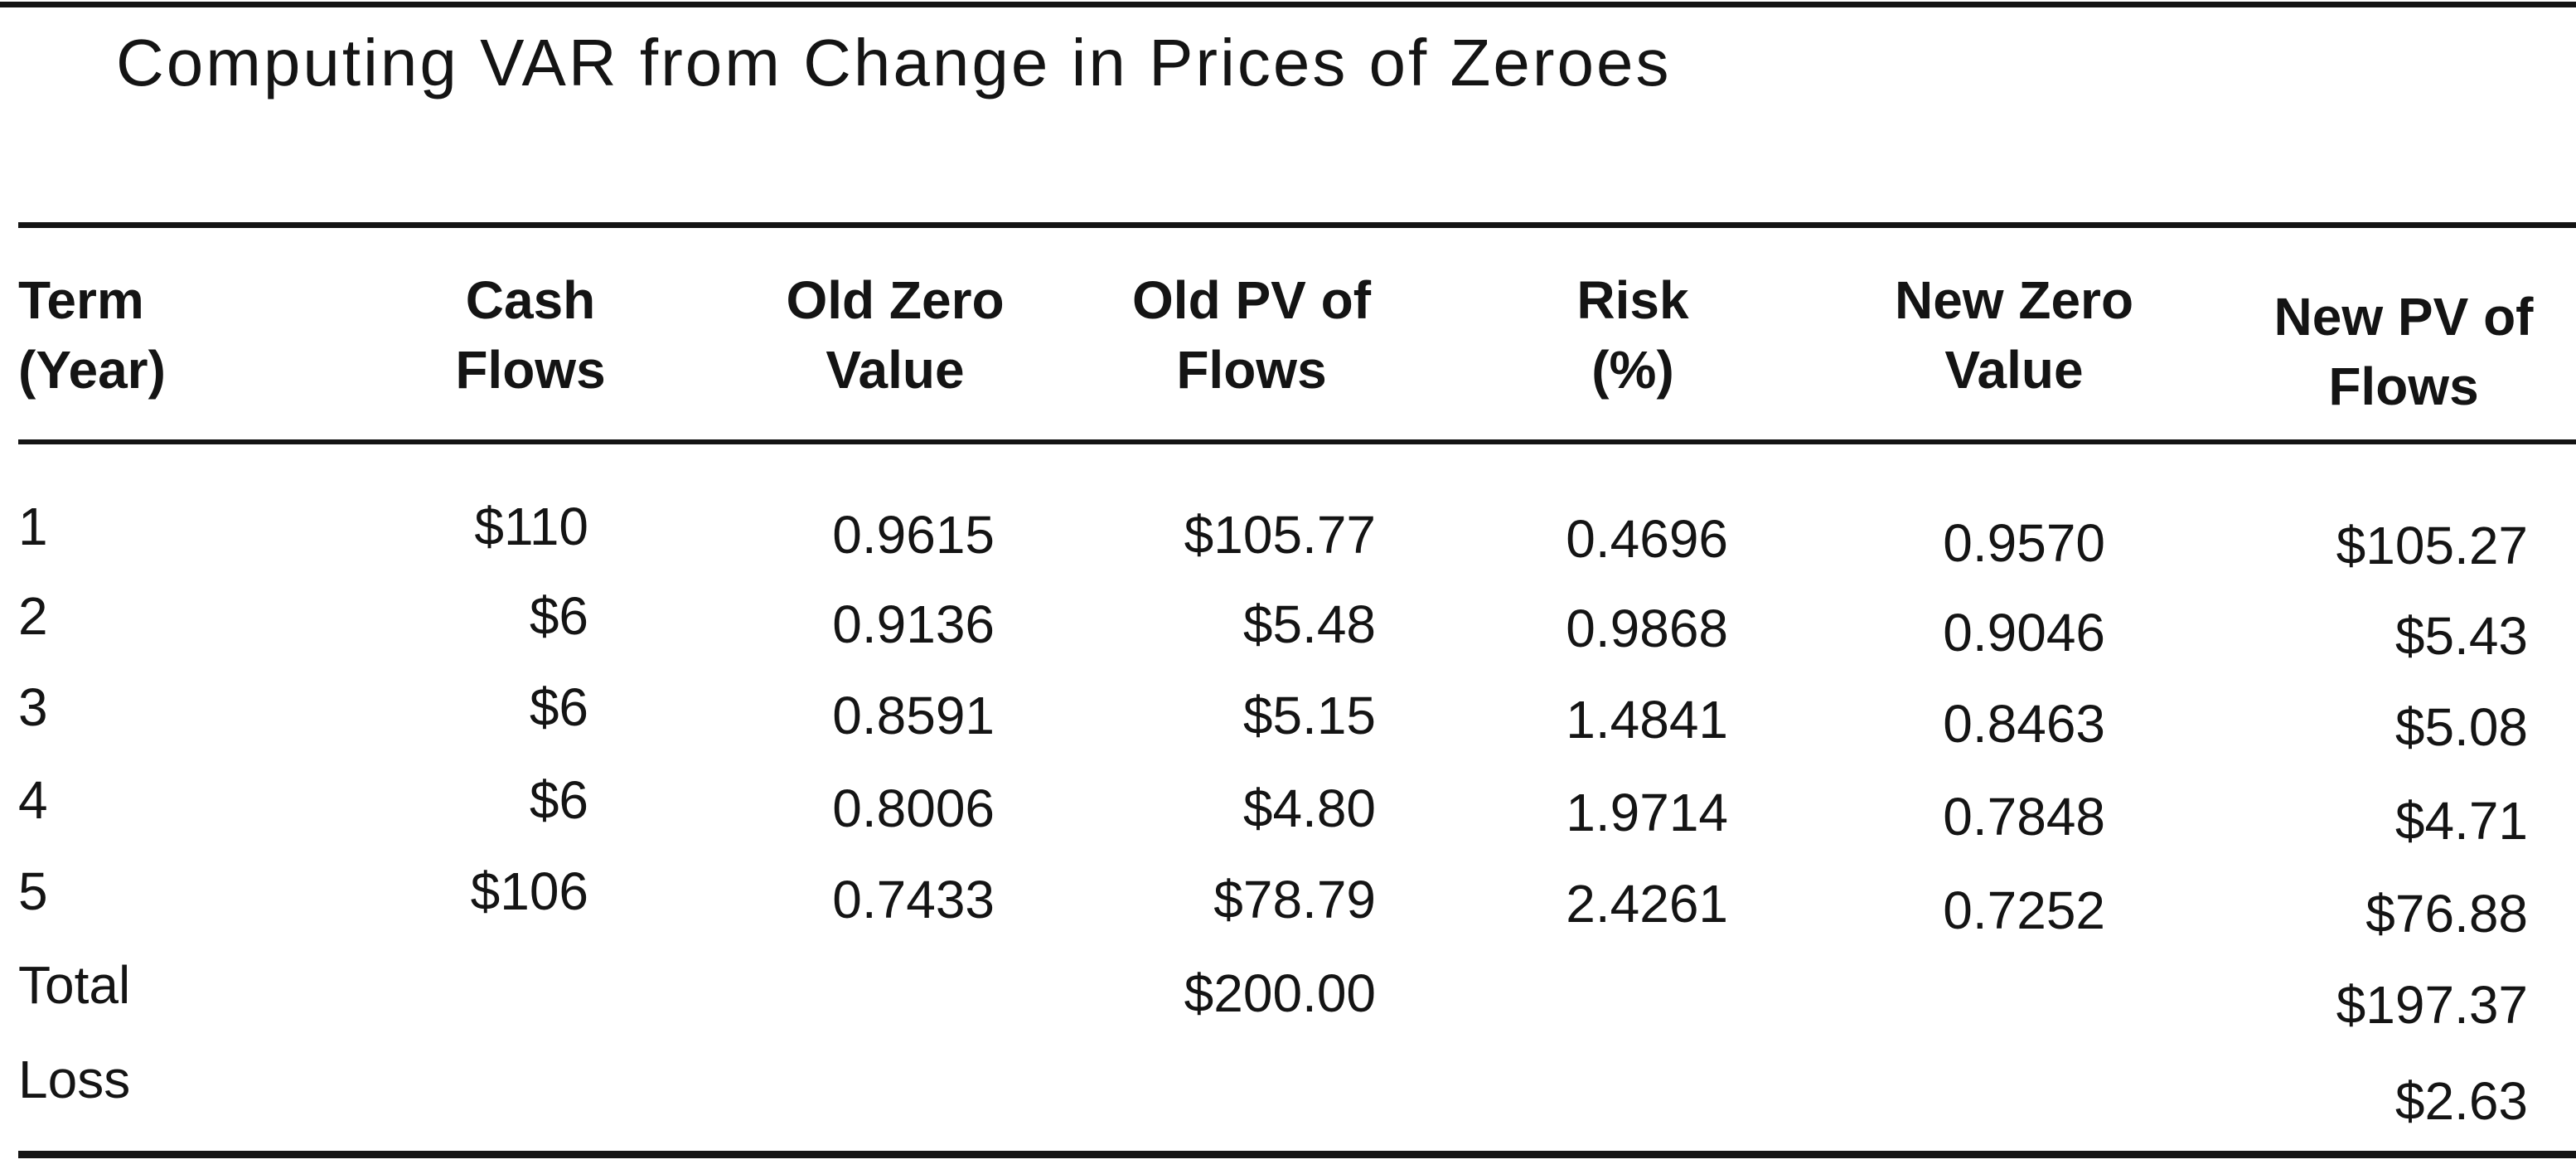 The height and width of the screenshot is (1174, 2576). Describe the element at coordinates (33, 891) in the screenshot. I see `table-cell-term: 5` at that location.